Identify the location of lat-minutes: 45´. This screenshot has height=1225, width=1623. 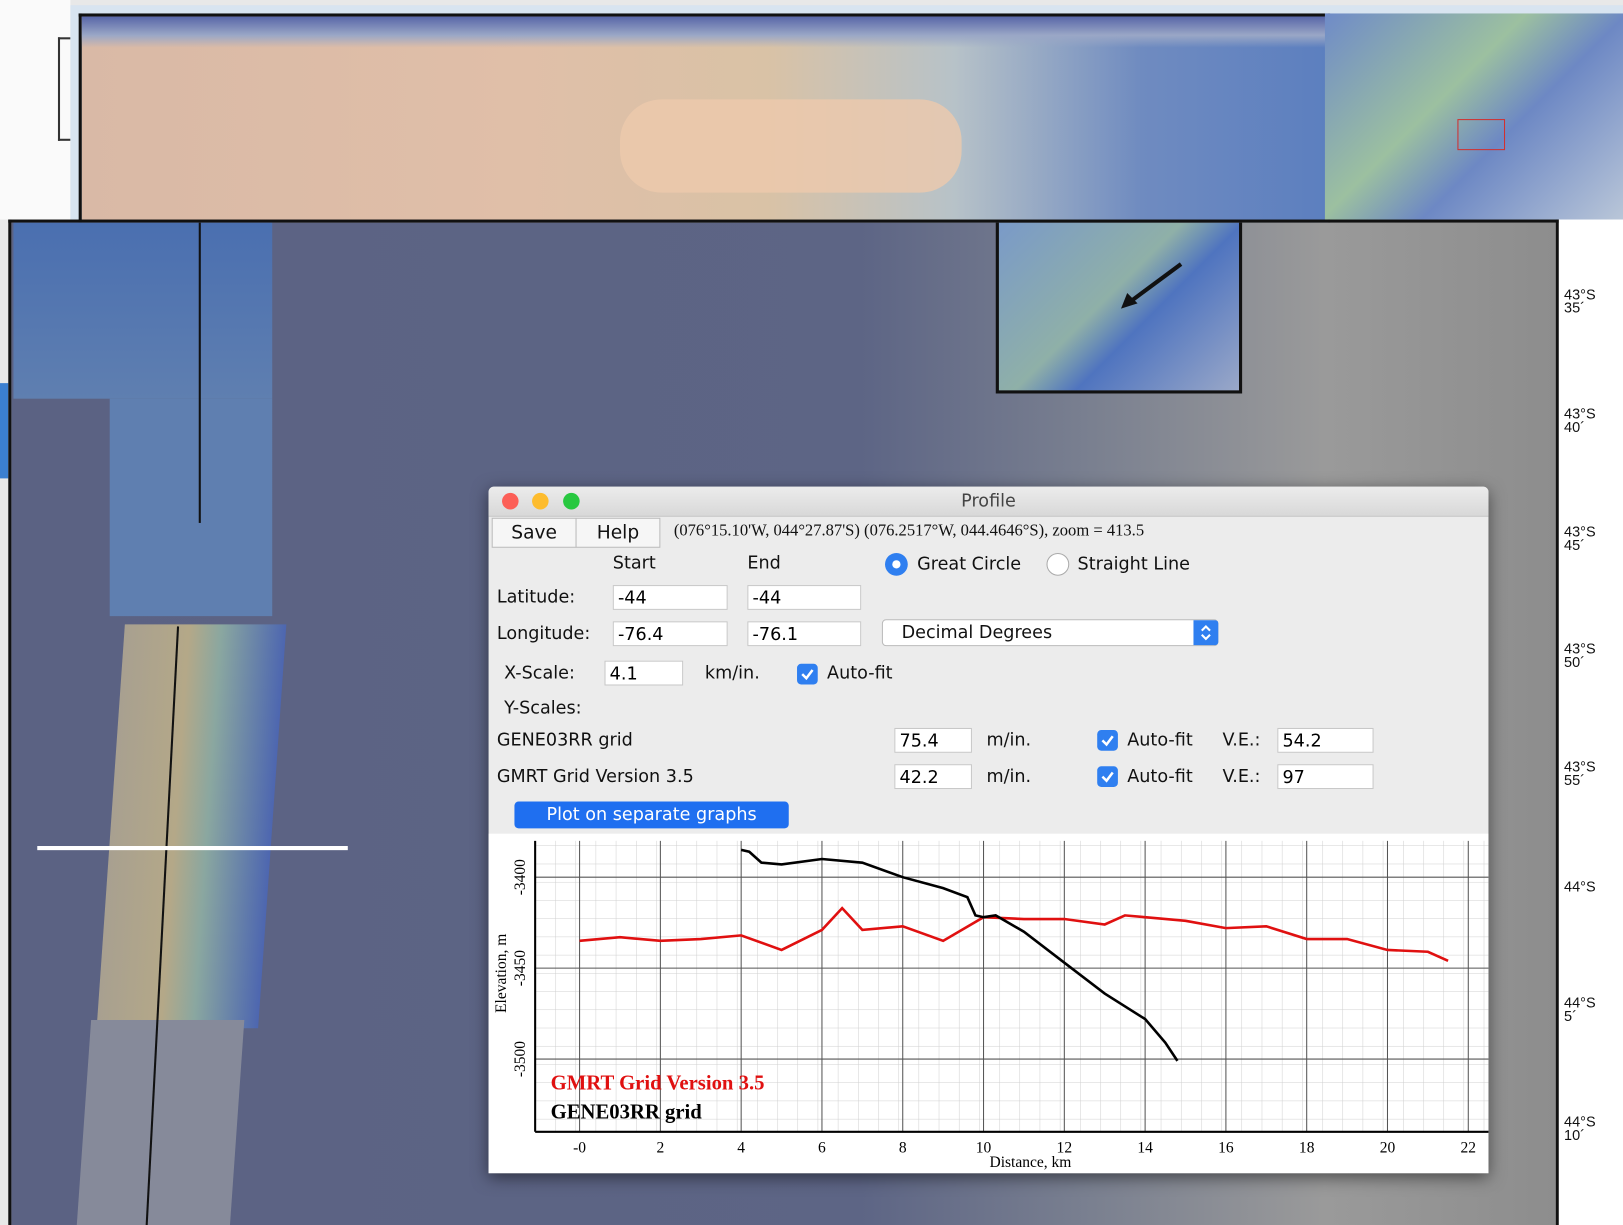
(1574, 544).